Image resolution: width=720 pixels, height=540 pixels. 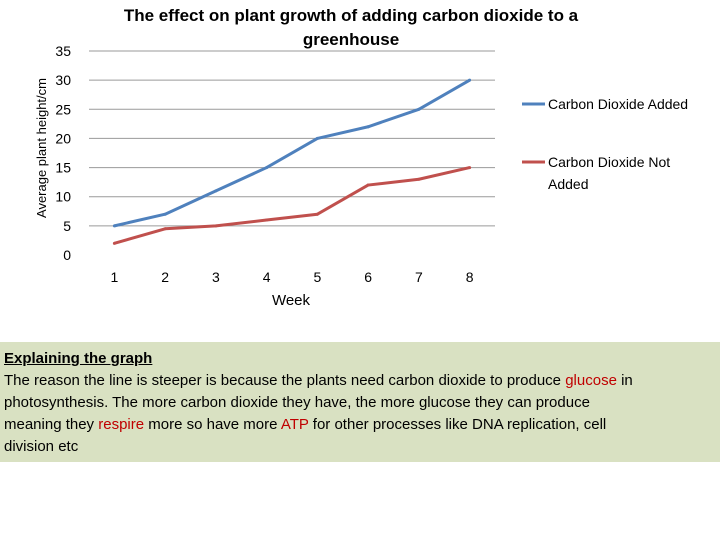 I want to click on explanation-segment: more so have more, so click(x=212, y=424).